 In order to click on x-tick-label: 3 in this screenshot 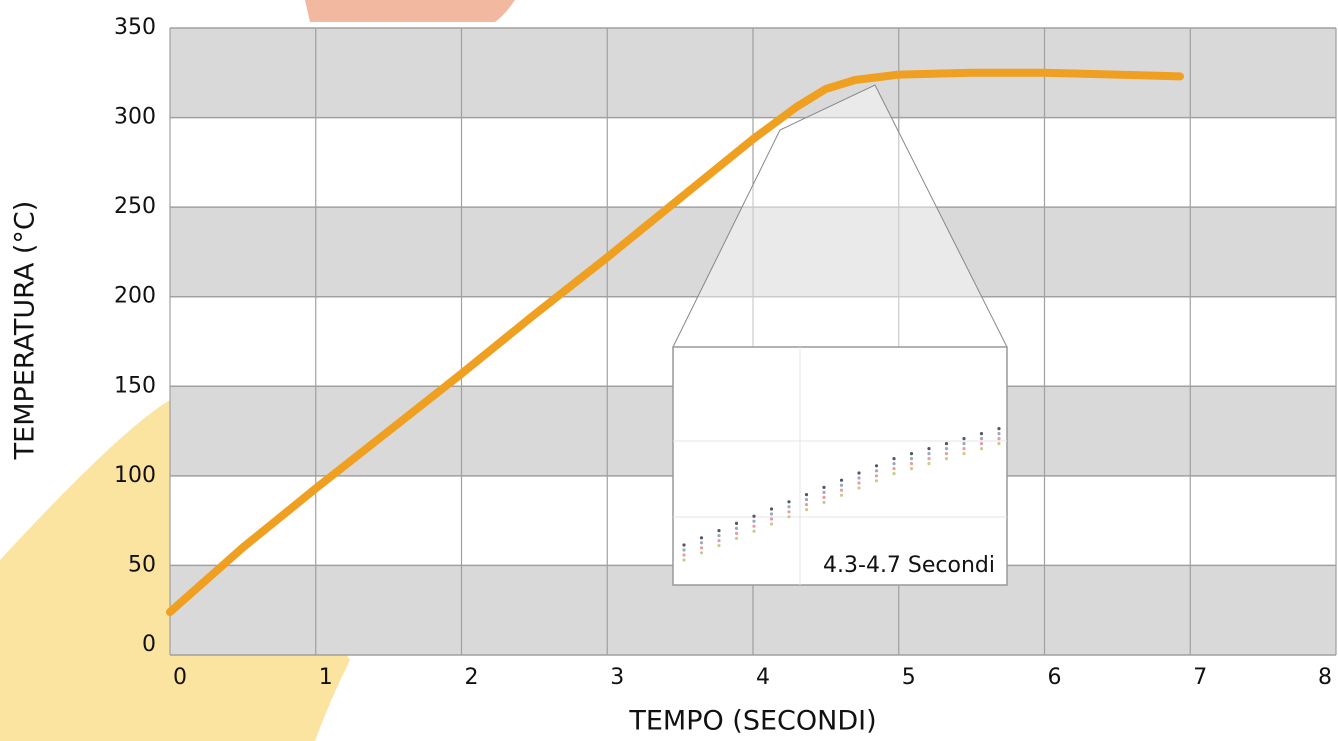, I will do `click(617, 677)`.